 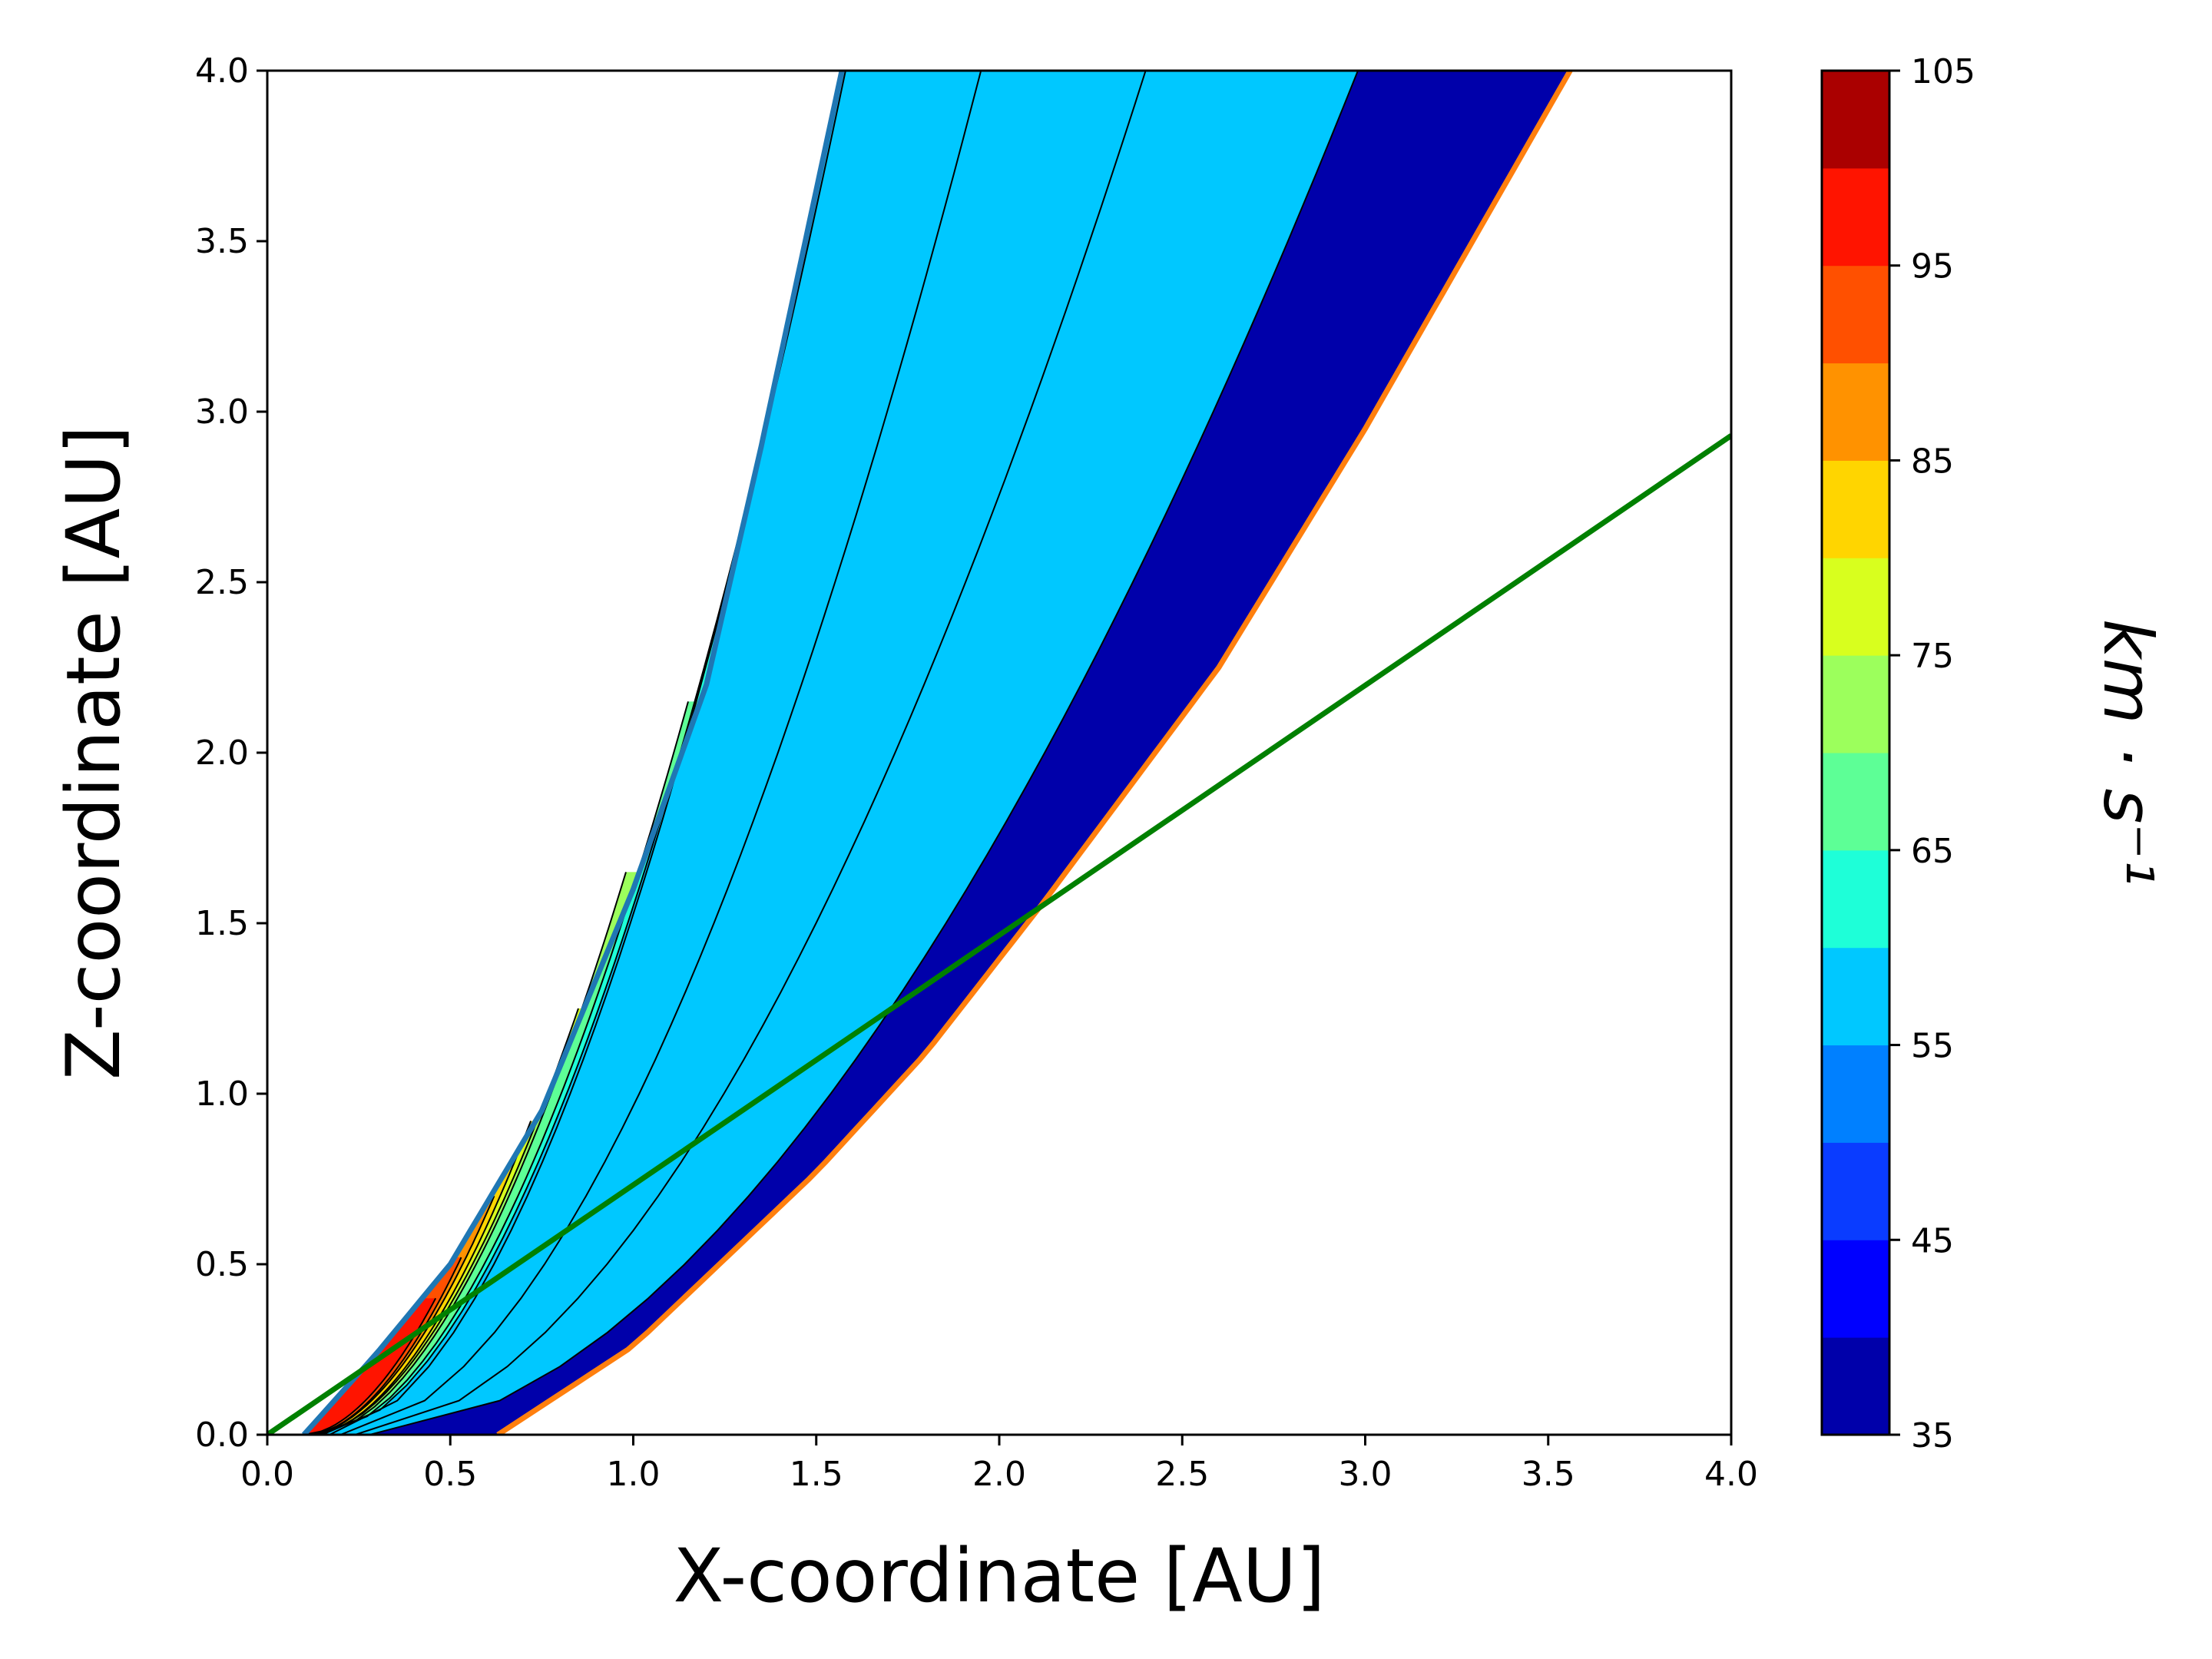 What do you see at coordinates (222, 923) in the screenshot?
I see `y-tick-label: 1.5` at bounding box center [222, 923].